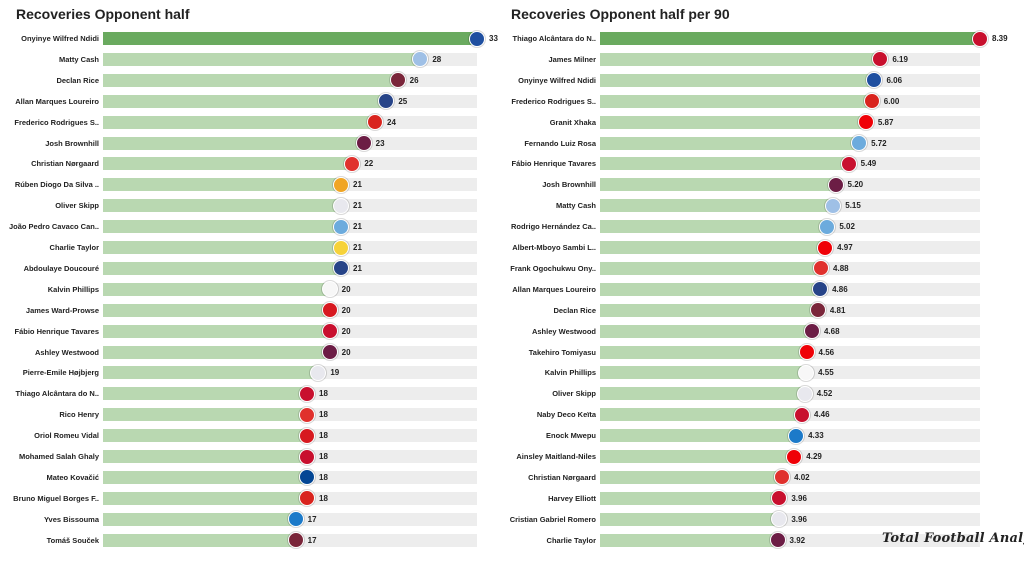 This screenshot has height=574, width=1024. What do you see at coordinates (414, 80) in the screenshot?
I see `value-label: 26` at bounding box center [414, 80].